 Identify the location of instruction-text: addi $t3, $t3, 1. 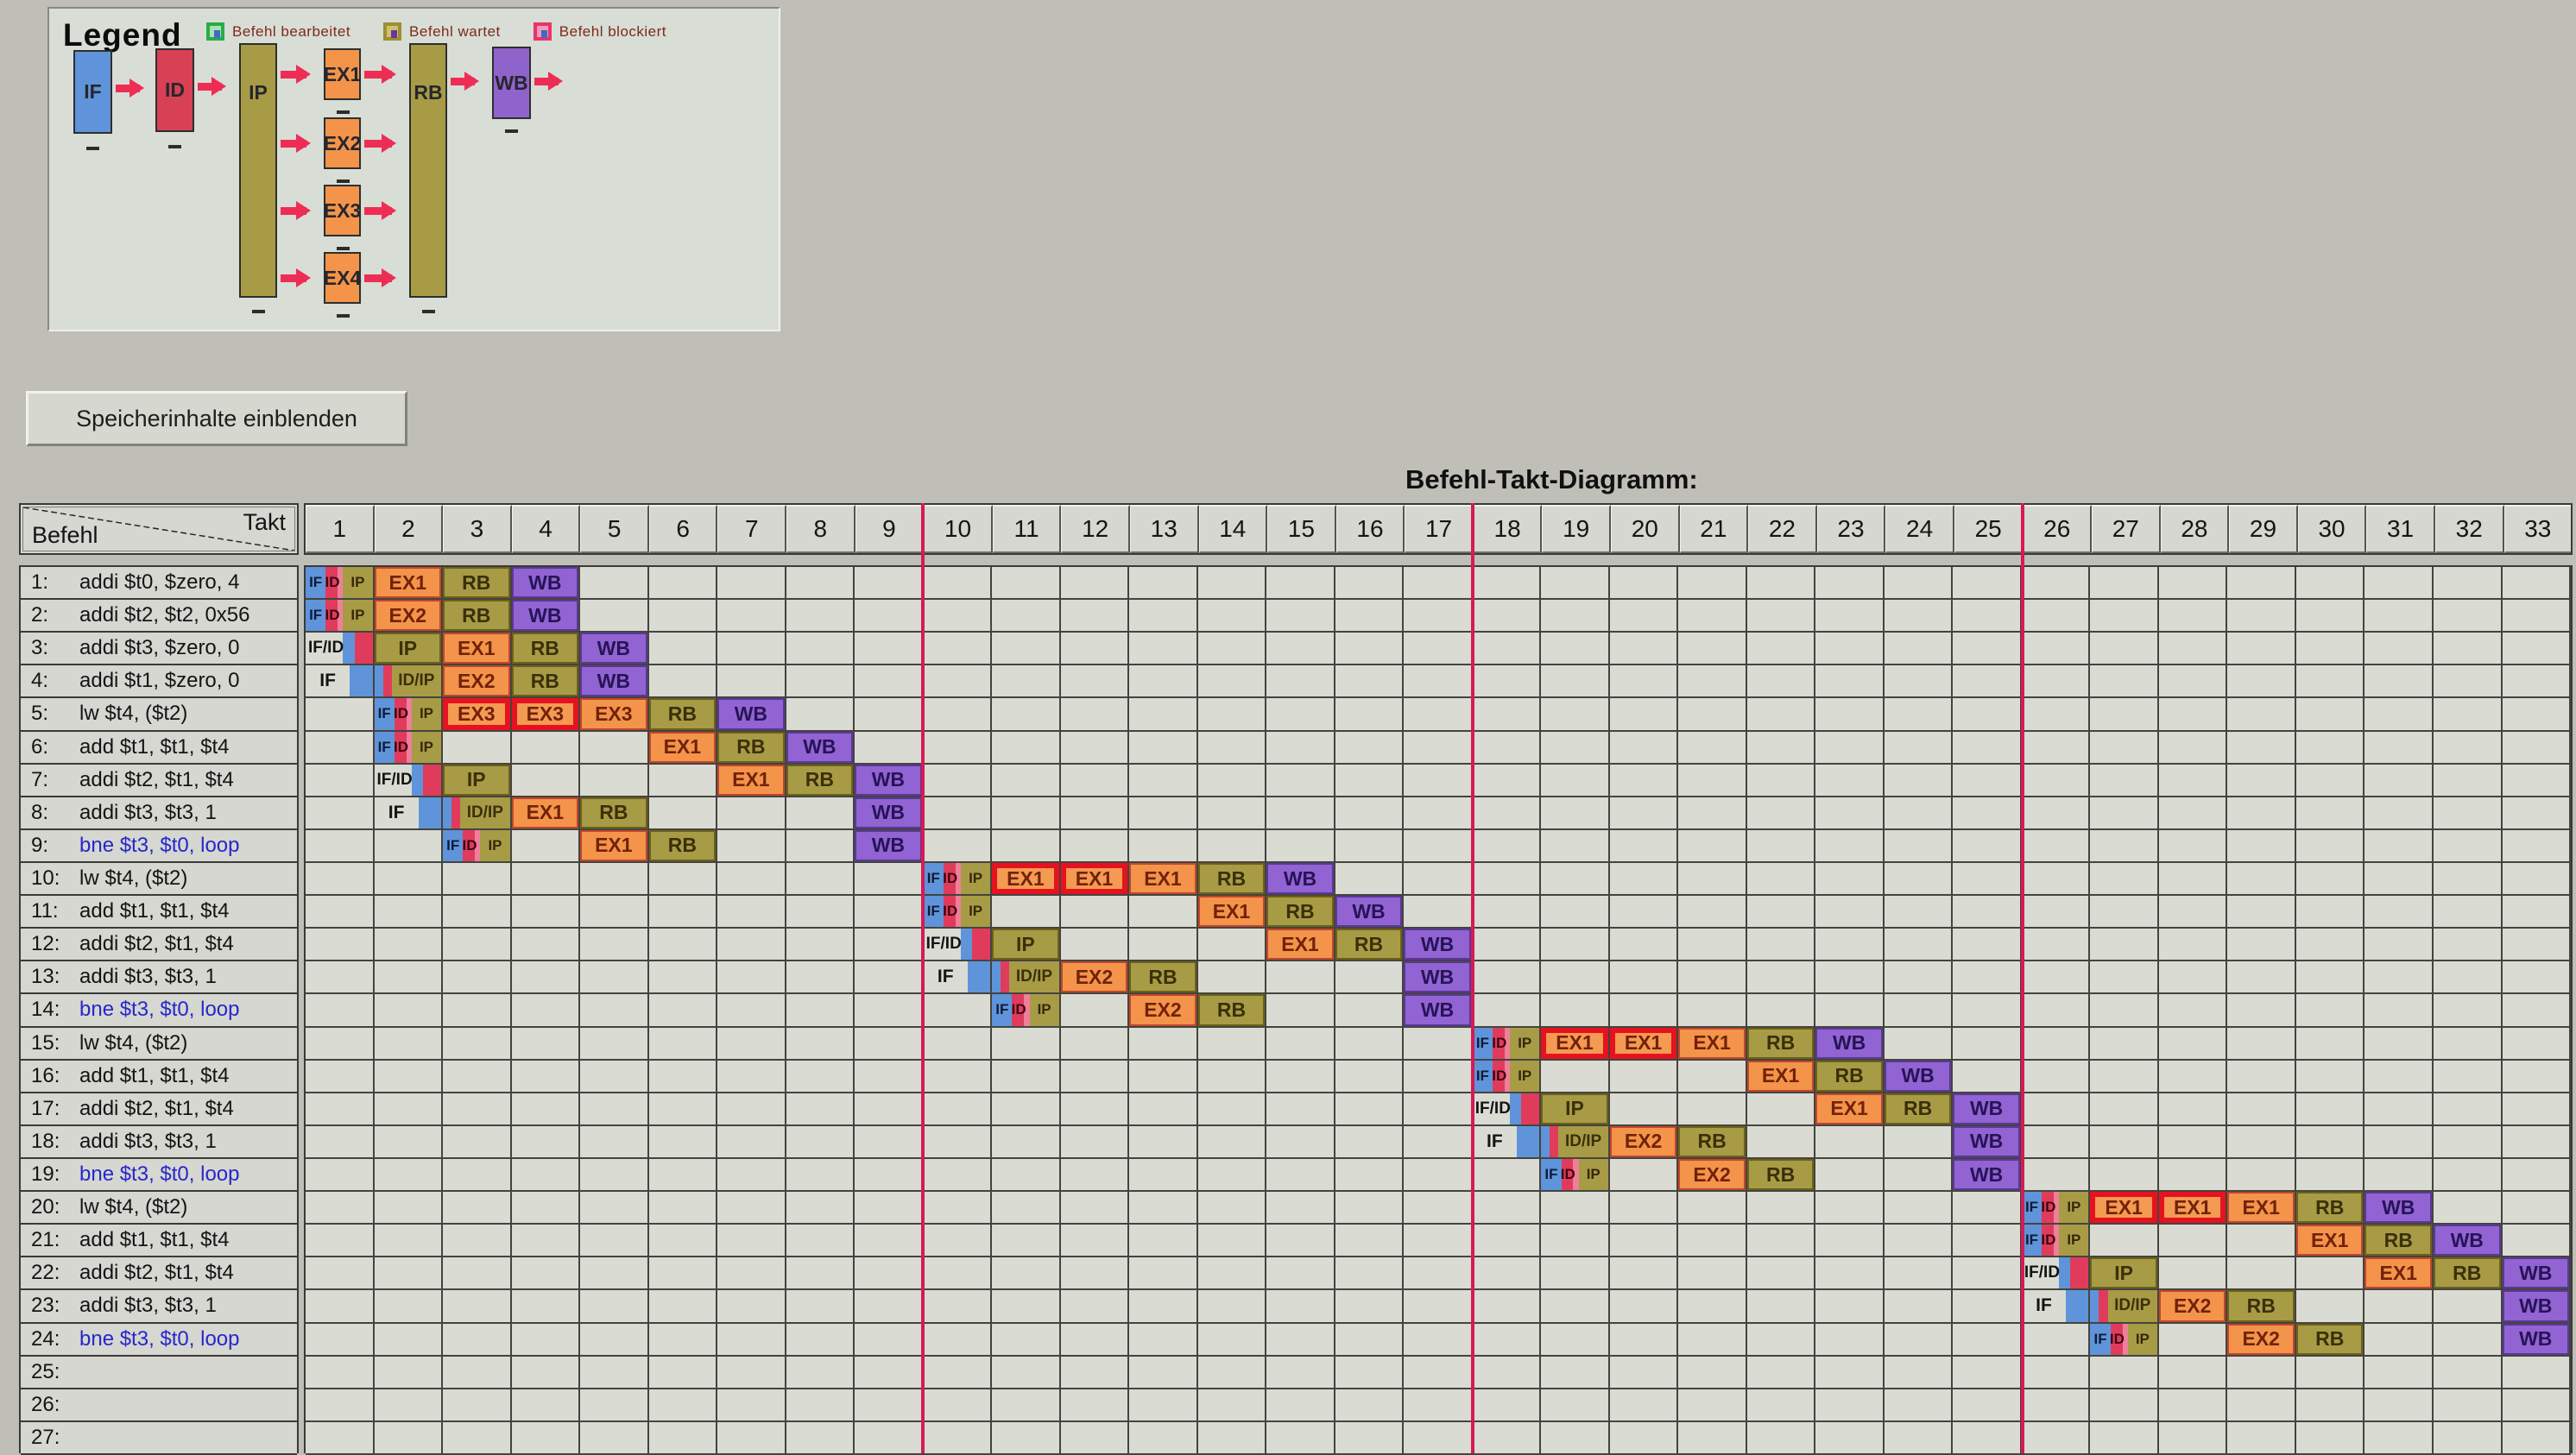
(148, 812).